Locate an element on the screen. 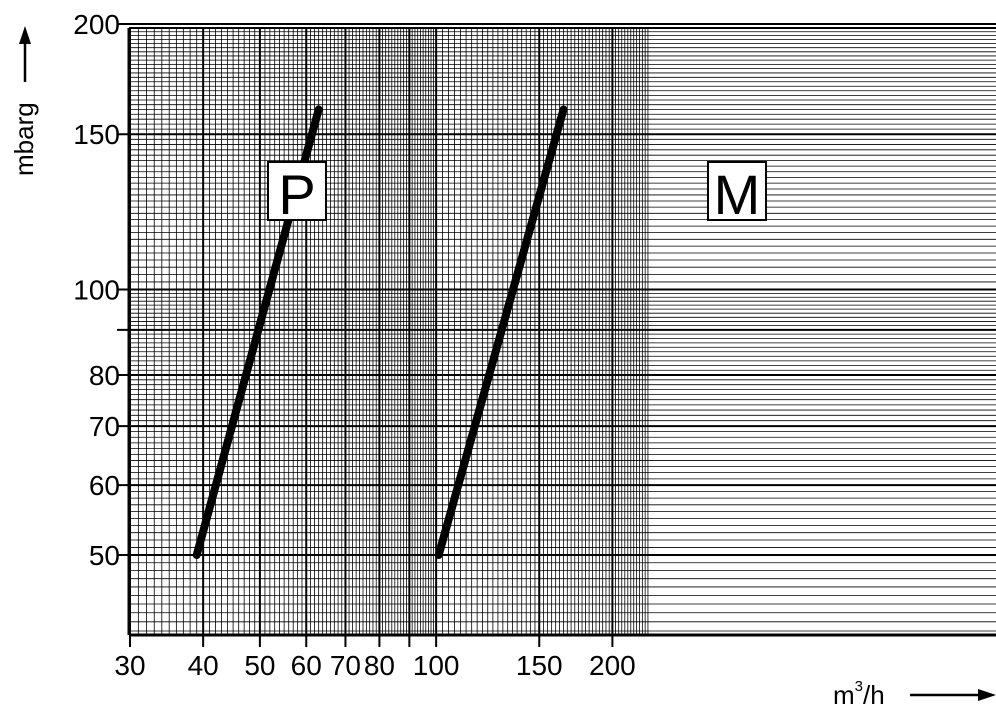  series-label-P-box is located at coordinates (297, 191).